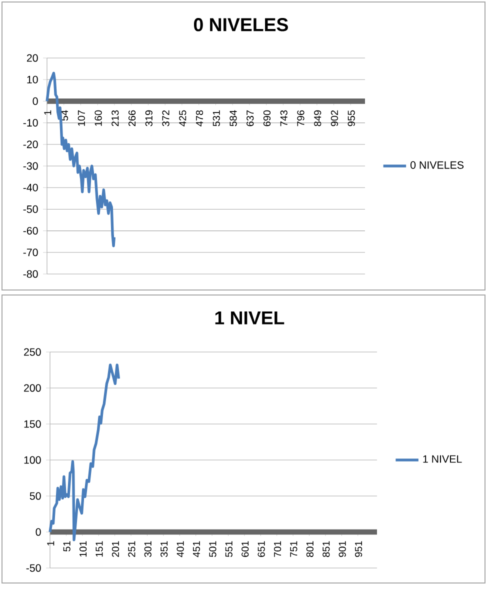  Describe the element at coordinates (30, 188) in the screenshot. I see `y-tick-label: -40` at that location.